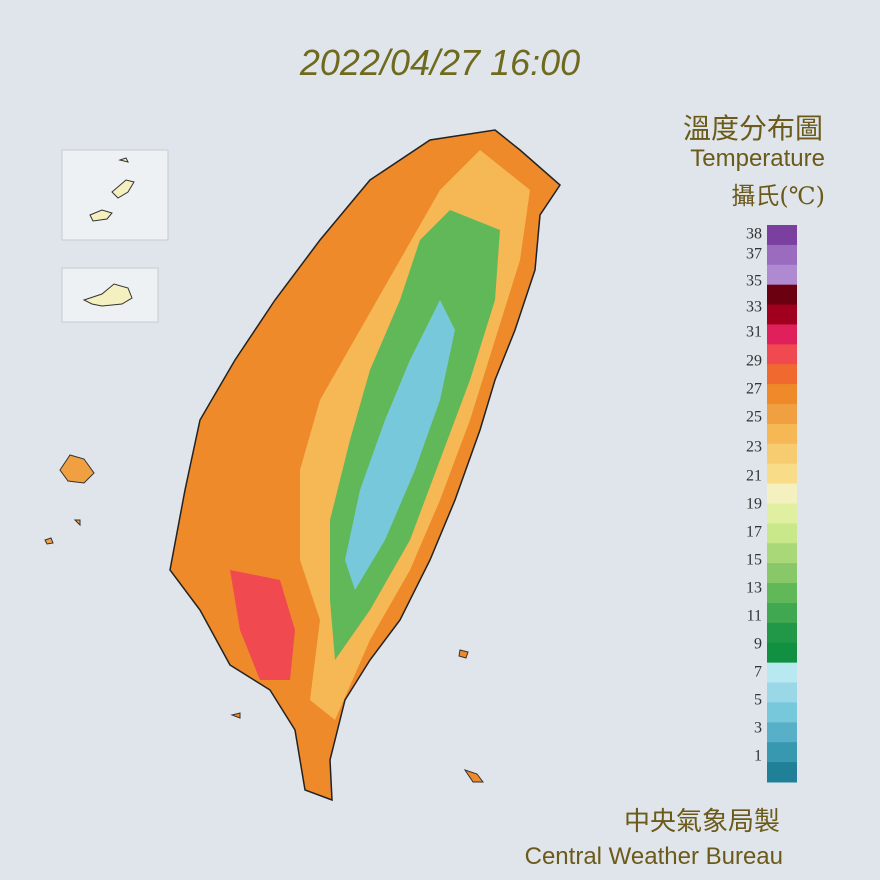 The width and height of the screenshot is (880, 880). Describe the element at coordinates (754, 254) in the screenshot. I see `legend-label: 37` at that location.